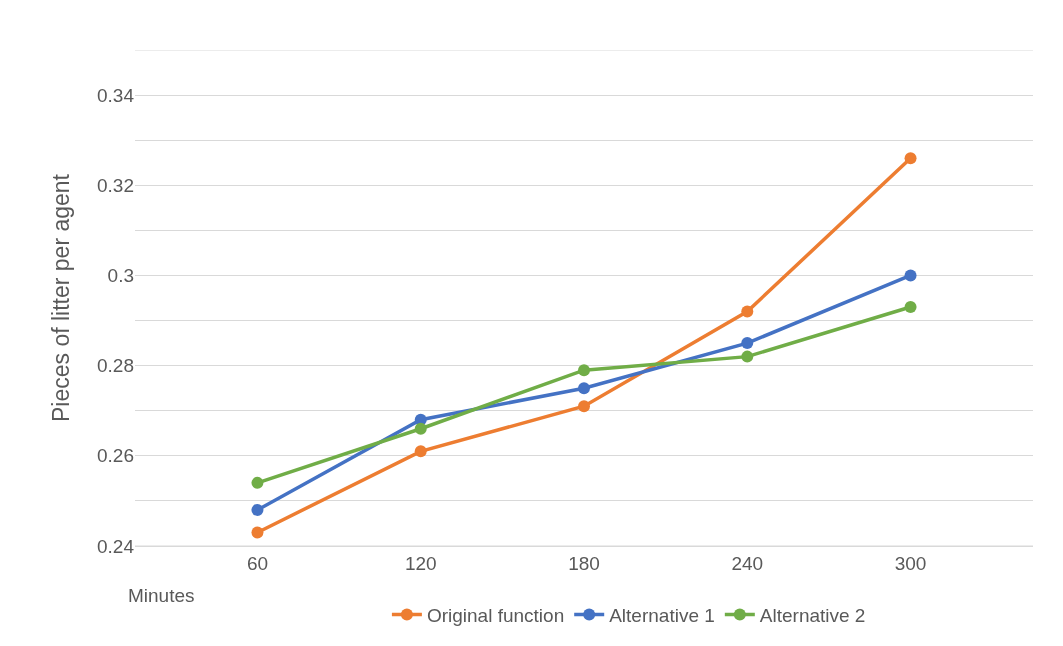  What do you see at coordinates (115, 185) in the screenshot?
I see `y-tick-label: 0.32` at bounding box center [115, 185].